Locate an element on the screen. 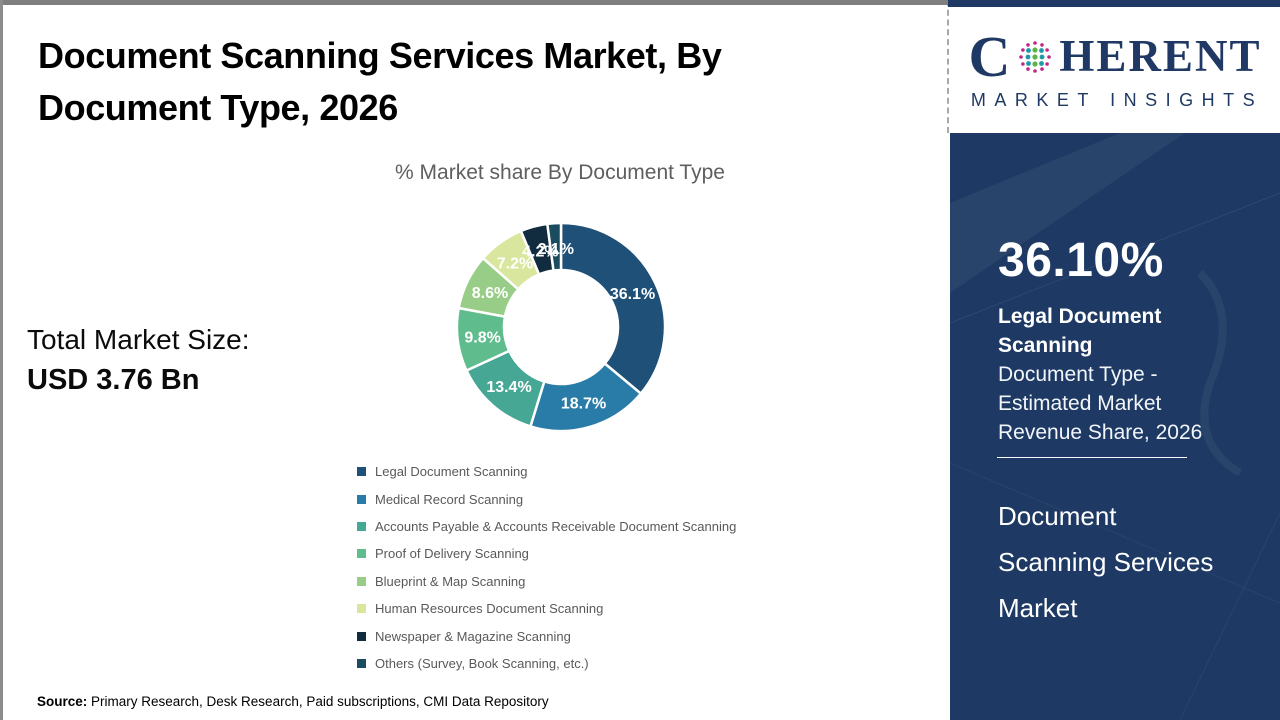 This screenshot has height=720, width=1280. report-title: Document Scanning Services Market is located at coordinates (1128, 562).